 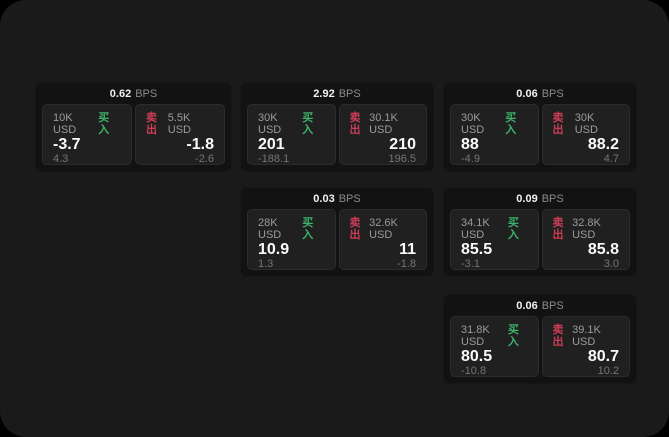 I want to click on sell-panel: 卖出 30.1K USD 210 196.5, so click(x=382, y=134).